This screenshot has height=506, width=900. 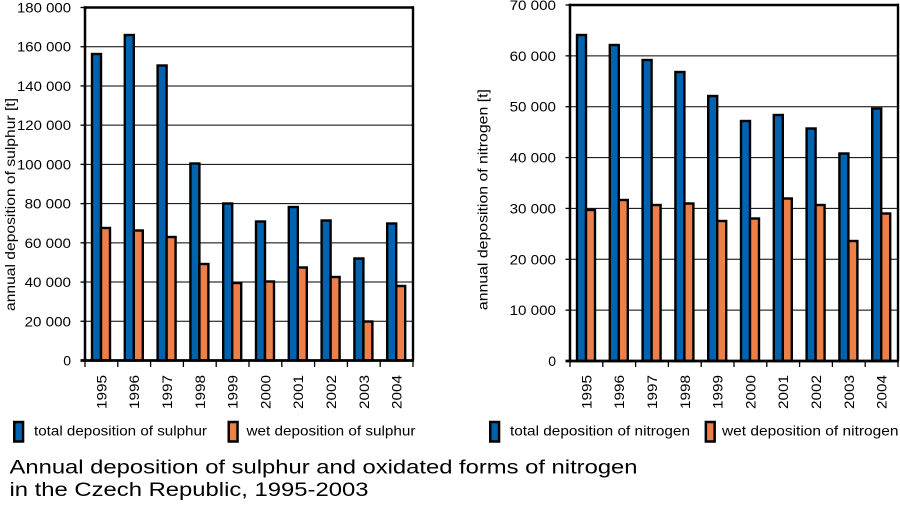 What do you see at coordinates (533, 6) in the screenshot?
I see `svg-text: 70 000` at bounding box center [533, 6].